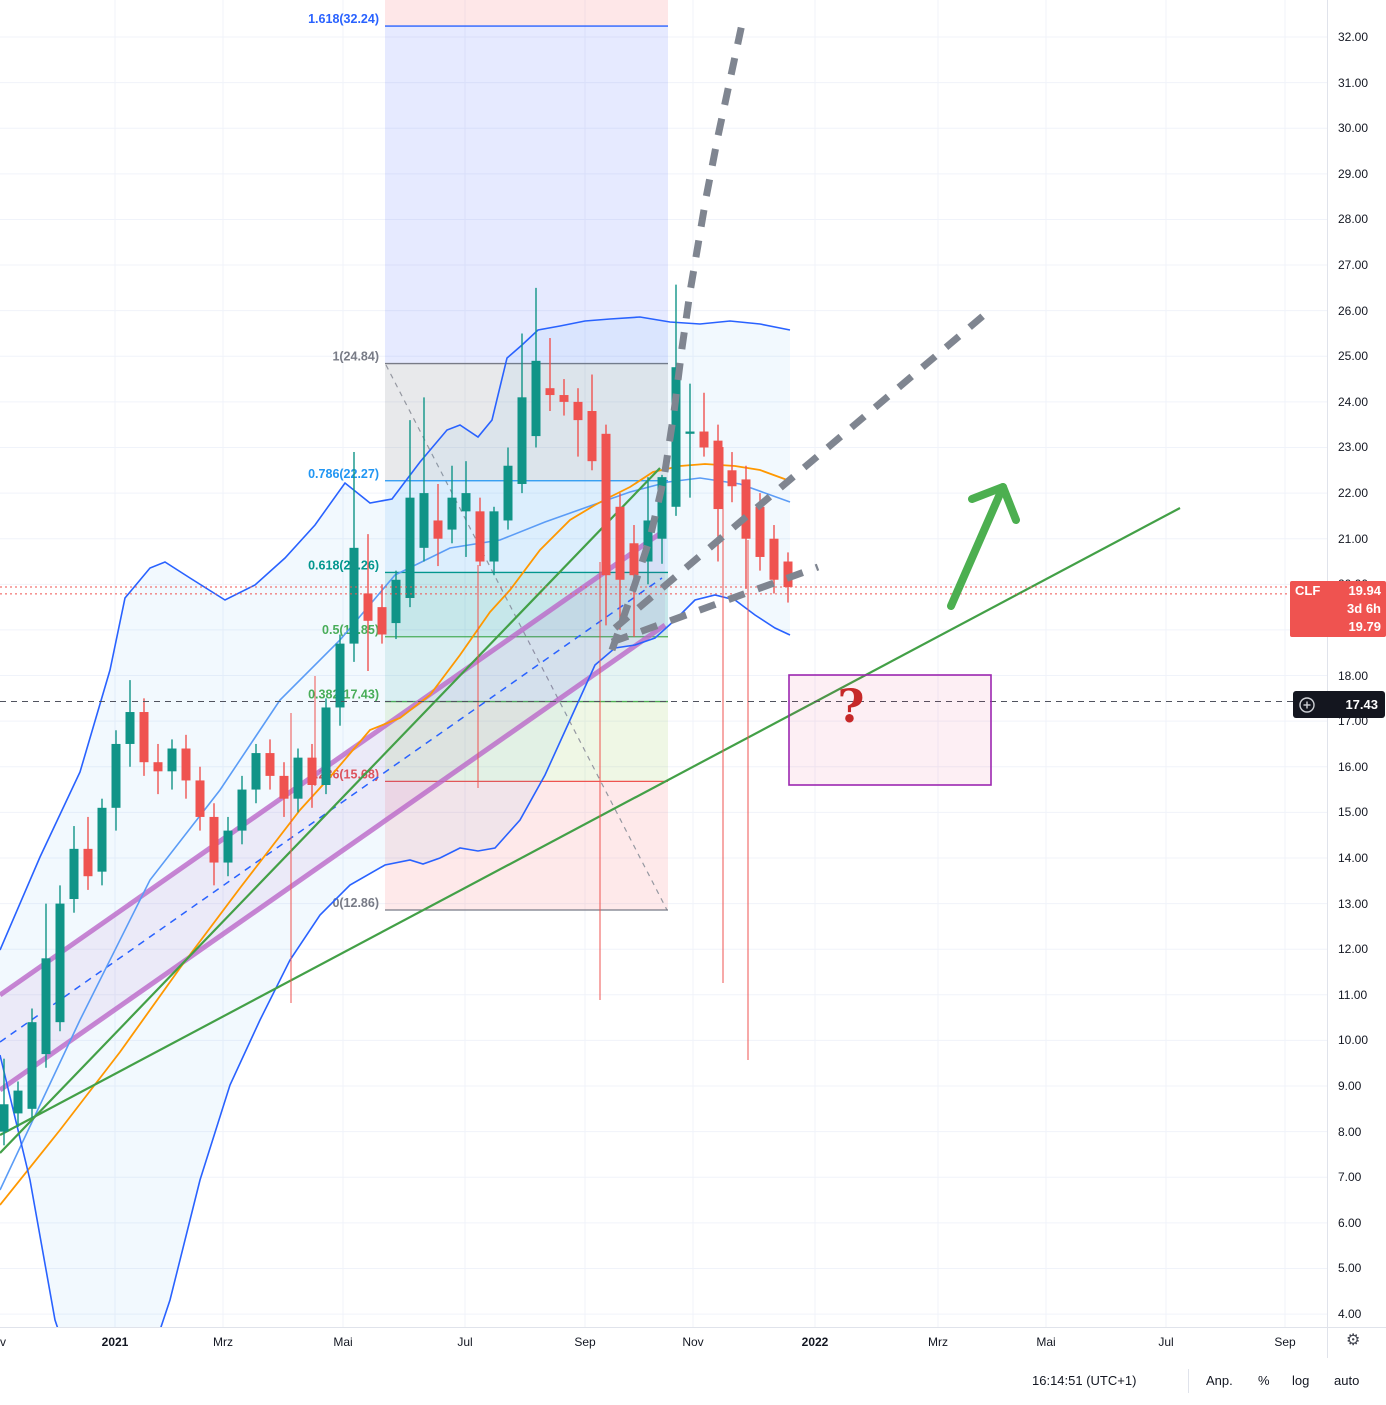 This screenshot has height=1405, width=1386. Describe the element at coordinates (1353, 1340) in the screenshot. I see `gear-icon: ⚙` at that location.